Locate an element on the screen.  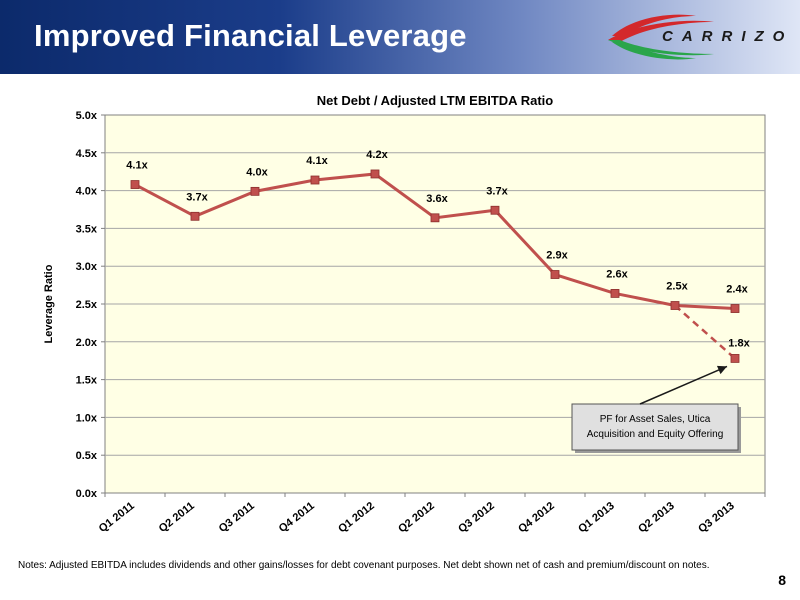
x-tick-label: Q1 2012 is located at coordinates (356, 517).